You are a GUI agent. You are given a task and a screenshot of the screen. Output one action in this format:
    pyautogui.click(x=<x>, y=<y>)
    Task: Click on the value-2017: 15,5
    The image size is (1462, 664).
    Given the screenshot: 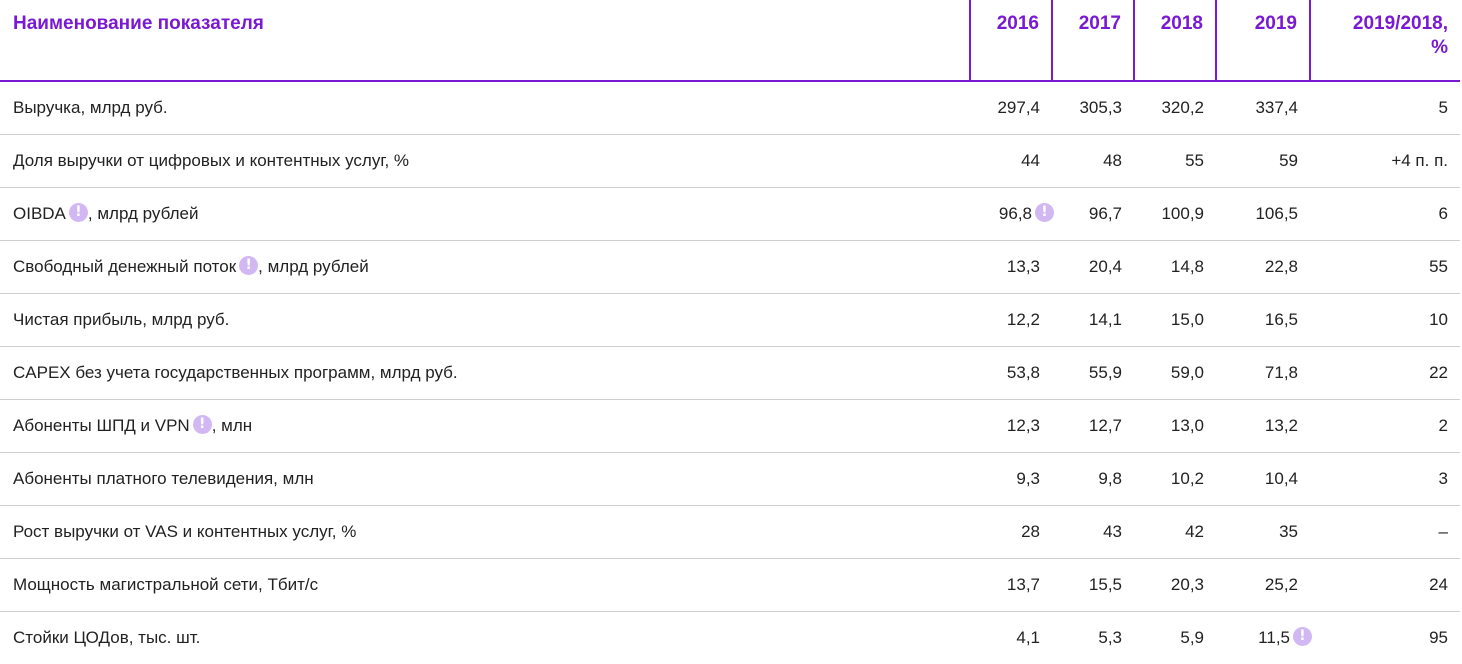 What is the action you would take?
    pyautogui.click(x=1093, y=585)
    